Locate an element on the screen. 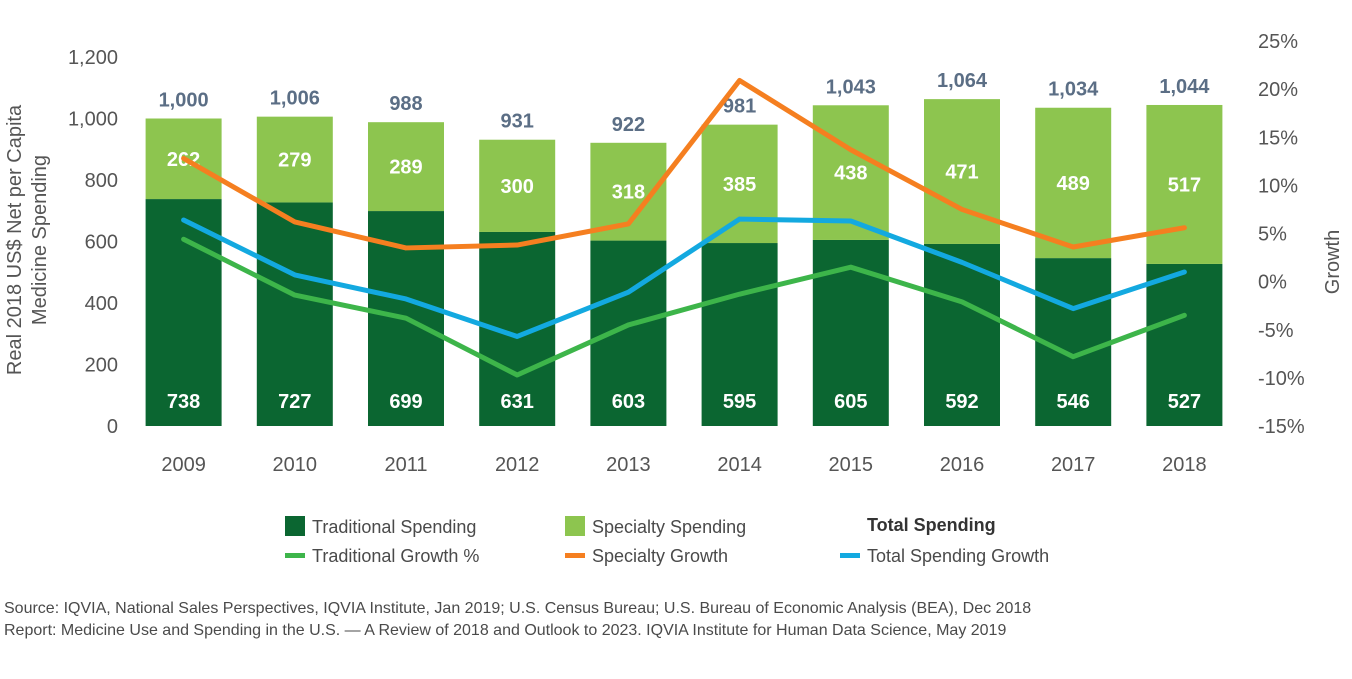  x-tick-label: 2014 is located at coordinates (739, 465).